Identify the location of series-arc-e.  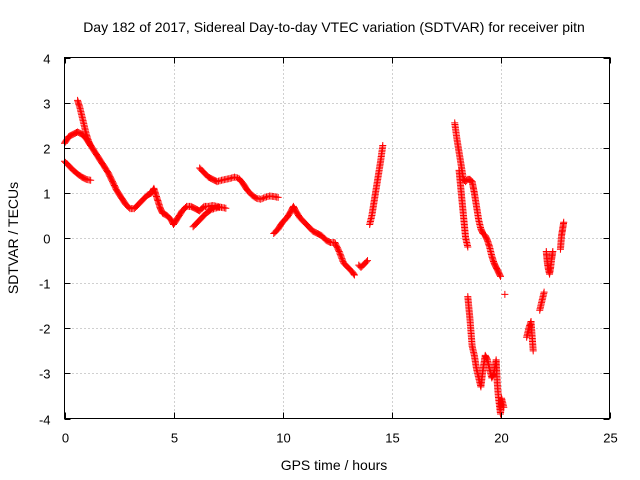
(239, 183).